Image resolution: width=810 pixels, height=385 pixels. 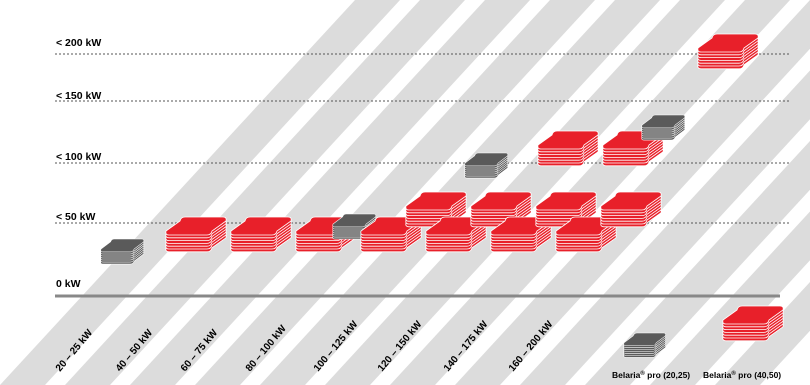 What do you see at coordinates (68, 284) in the screenshot?
I see `power-label-0: 0 kW` at bounding box center [68, 284].